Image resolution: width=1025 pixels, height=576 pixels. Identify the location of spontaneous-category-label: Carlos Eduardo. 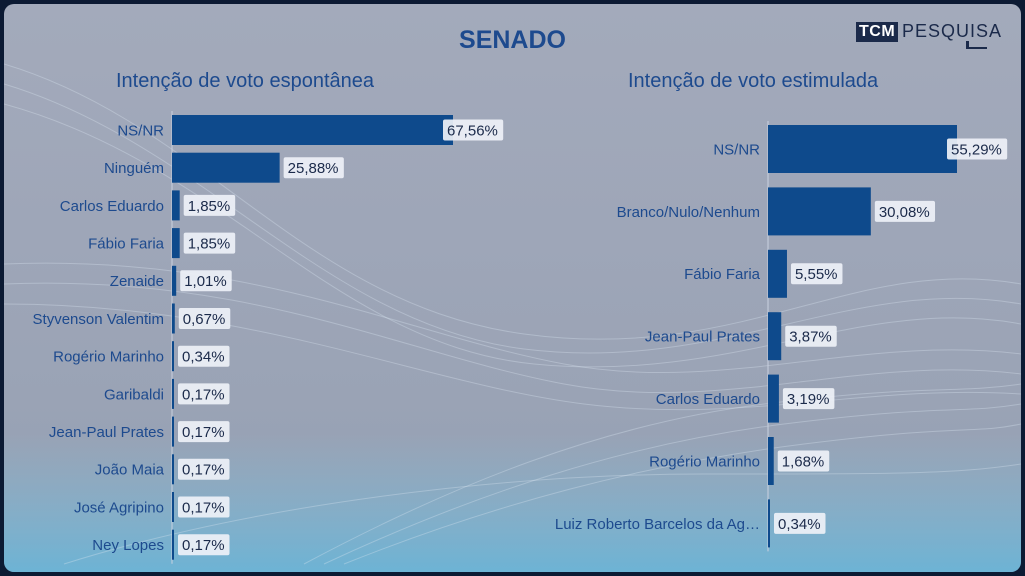
(112, 206).